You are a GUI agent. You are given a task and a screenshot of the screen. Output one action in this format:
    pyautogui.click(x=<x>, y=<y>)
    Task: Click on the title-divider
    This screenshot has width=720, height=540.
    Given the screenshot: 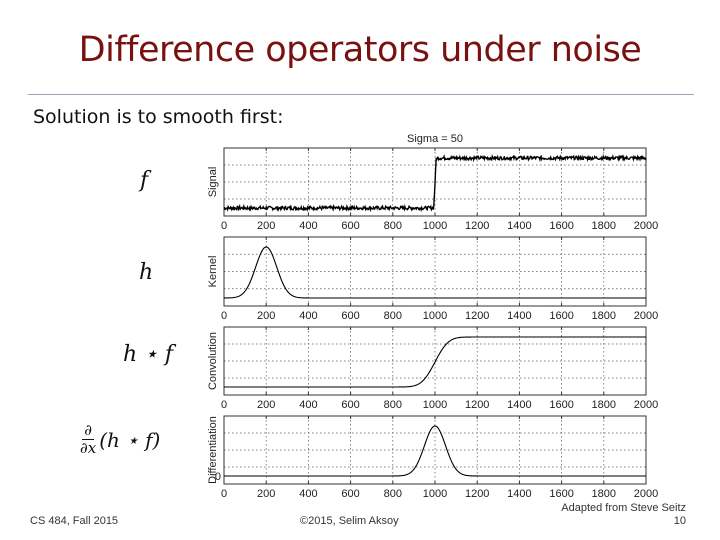 What is the action you would take?
    pyautogui.click(x=361, y=94)
    